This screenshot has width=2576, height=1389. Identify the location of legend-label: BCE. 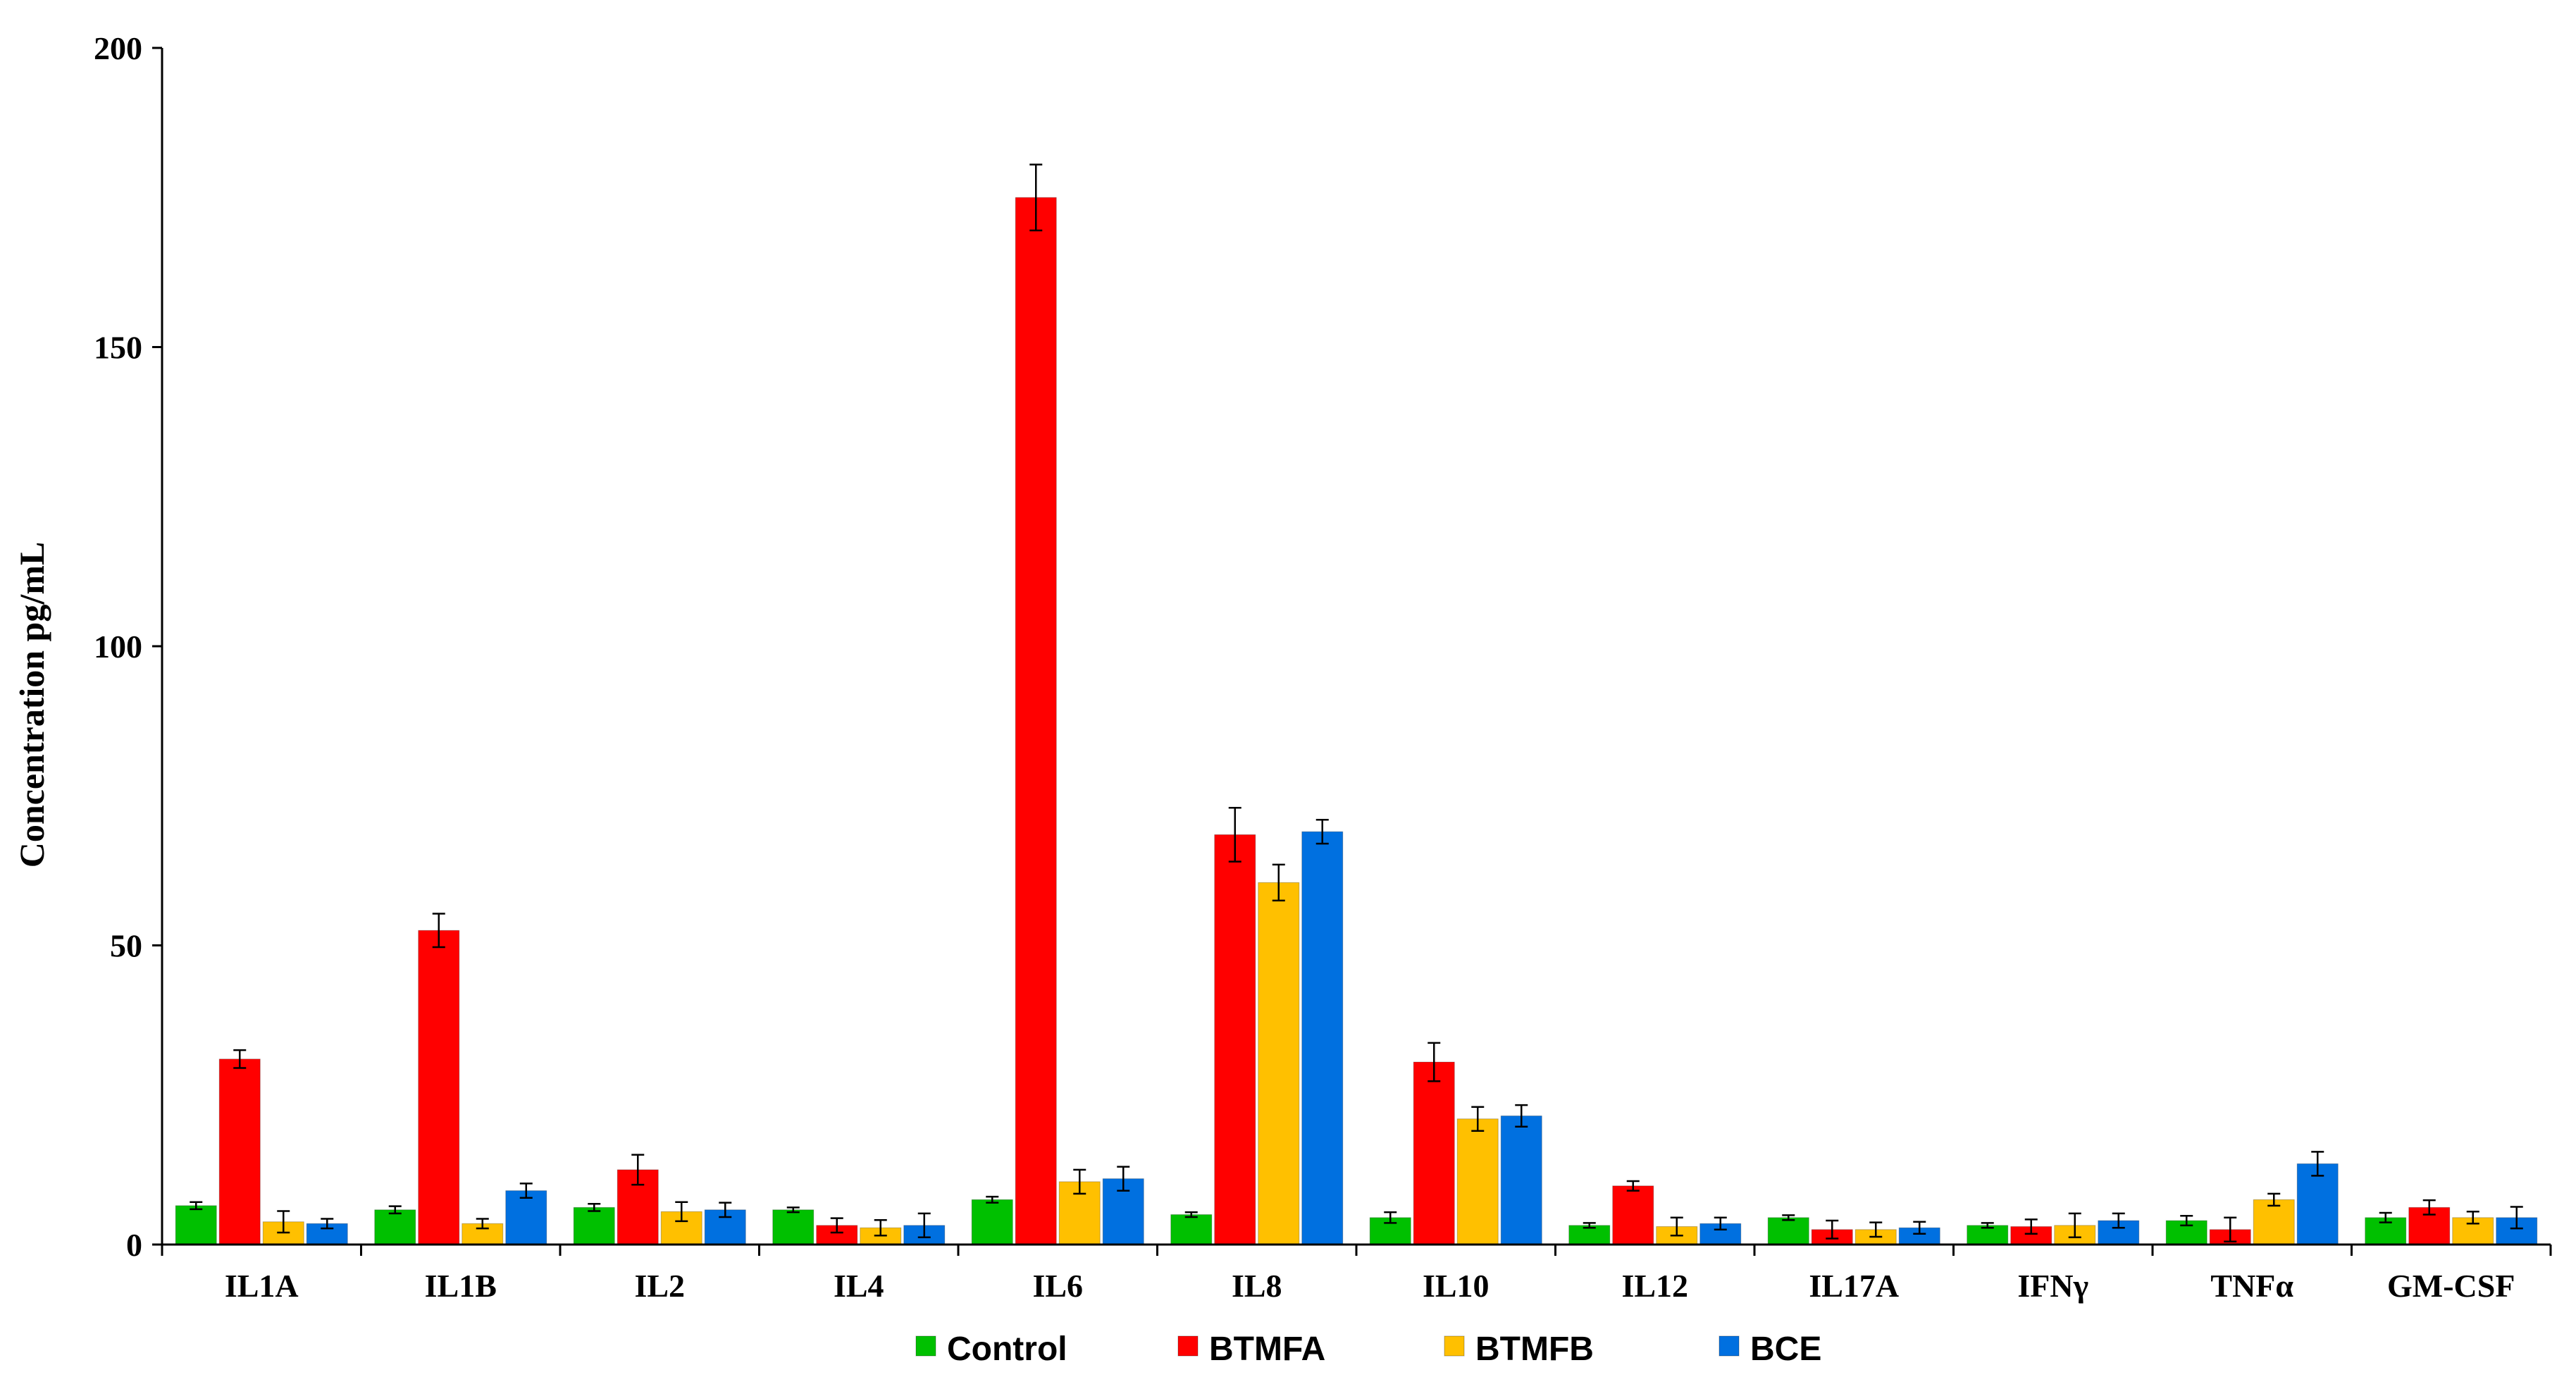
(1785, 1349).